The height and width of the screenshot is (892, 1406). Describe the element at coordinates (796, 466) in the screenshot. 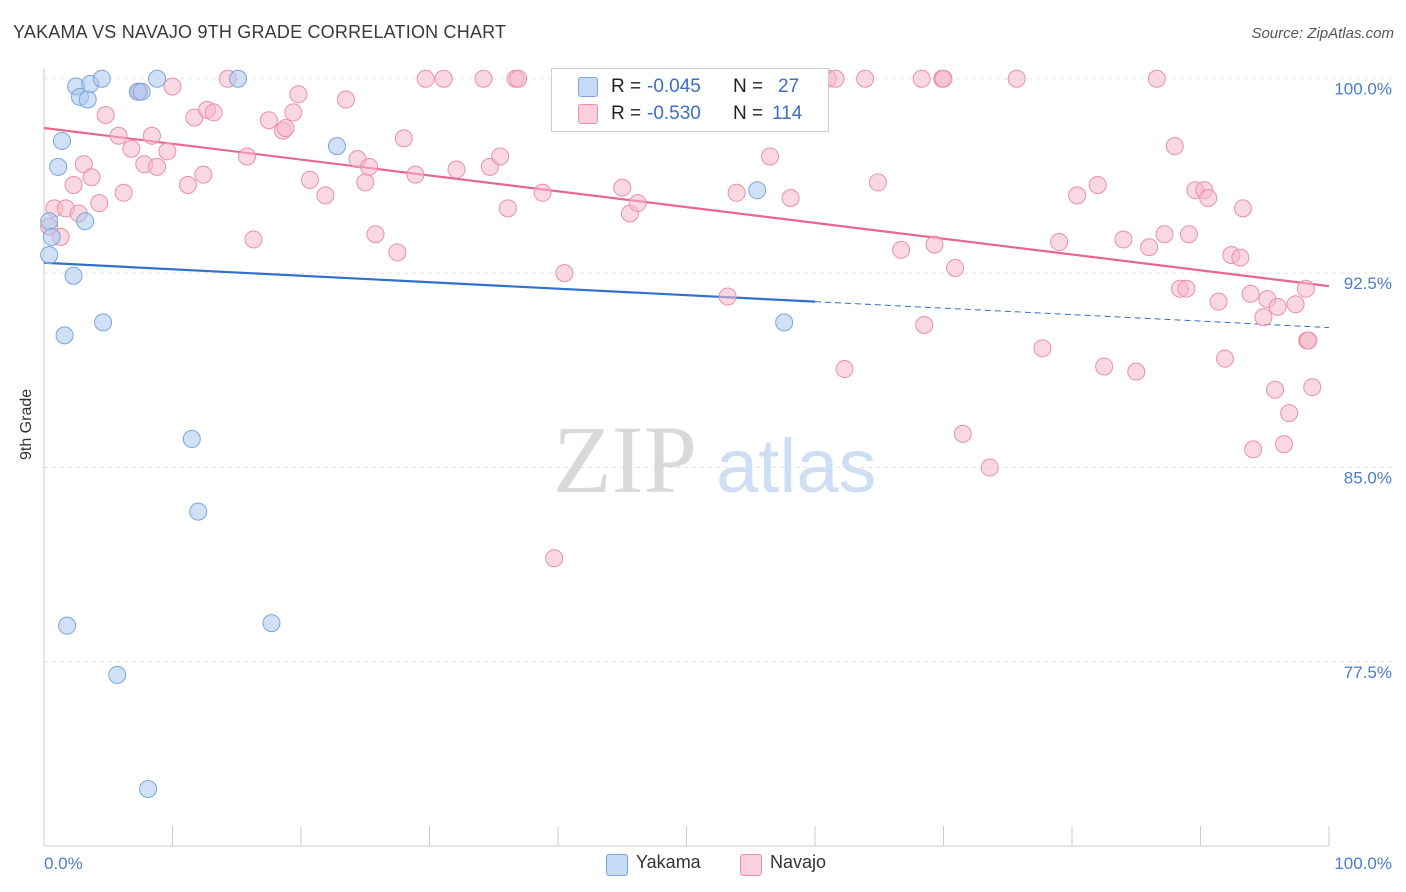

I see `watermark-atlas: atlas` at that location.